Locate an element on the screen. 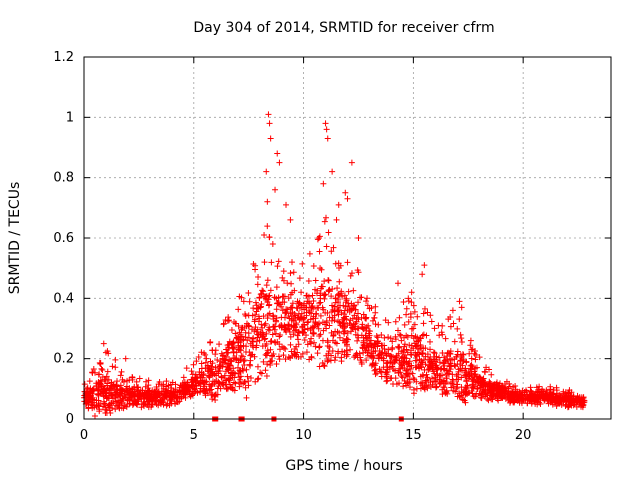 Image resolution: width=640 pixels, height=480 pixels. y-tick-label: 1 is located at coordinates (70, 117).